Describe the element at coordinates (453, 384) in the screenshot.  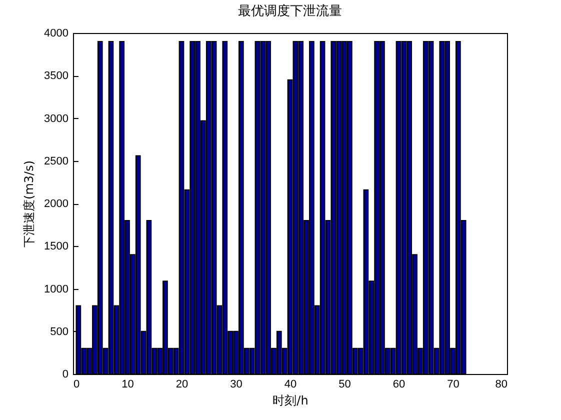
I see `x-tick-label: 70` at that location.